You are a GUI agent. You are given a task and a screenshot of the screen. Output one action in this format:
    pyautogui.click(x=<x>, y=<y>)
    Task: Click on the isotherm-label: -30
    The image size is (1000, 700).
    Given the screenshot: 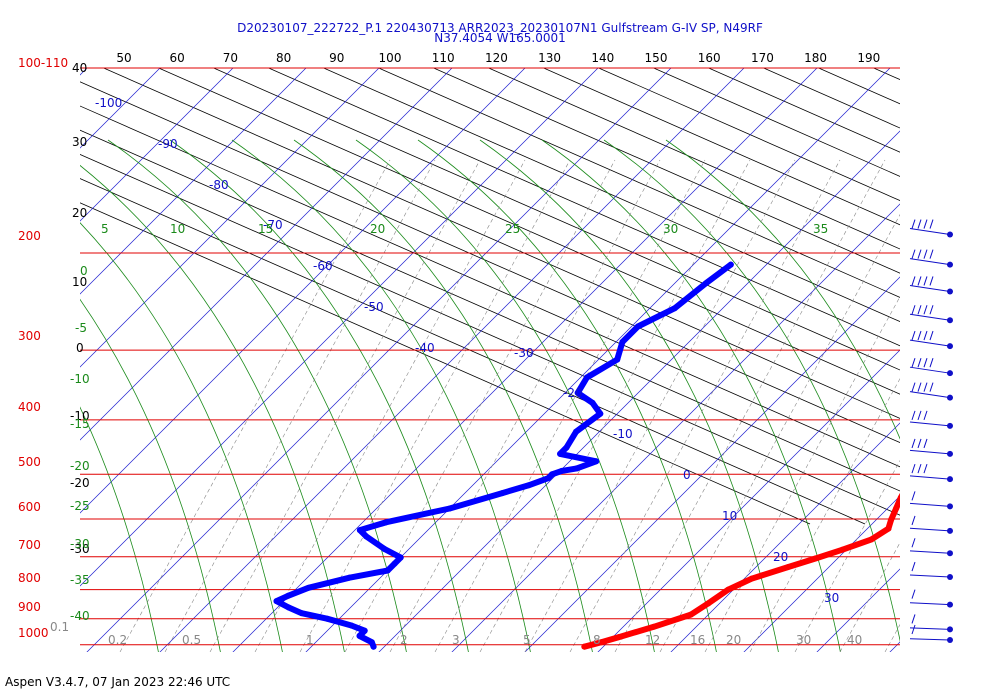 What is the action you would take?
    pyautogui.click(x=524, y=353)
    